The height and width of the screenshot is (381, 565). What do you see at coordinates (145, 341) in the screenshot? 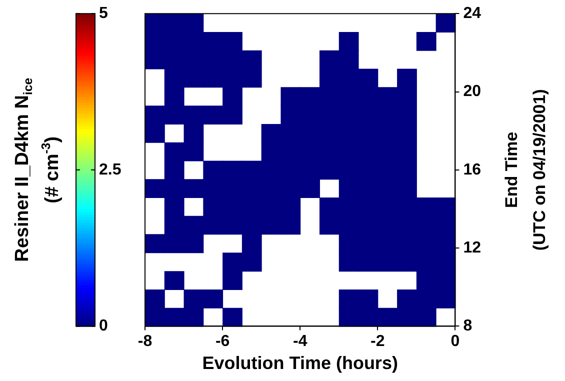
I see `x-tick-label: -8` at bounding box center [145, 341].